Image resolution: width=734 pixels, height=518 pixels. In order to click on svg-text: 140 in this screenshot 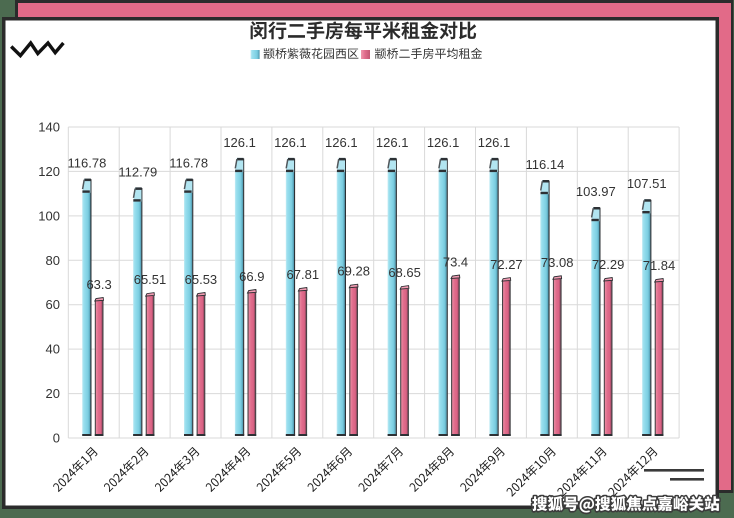, I will do `click(49, 127)`.